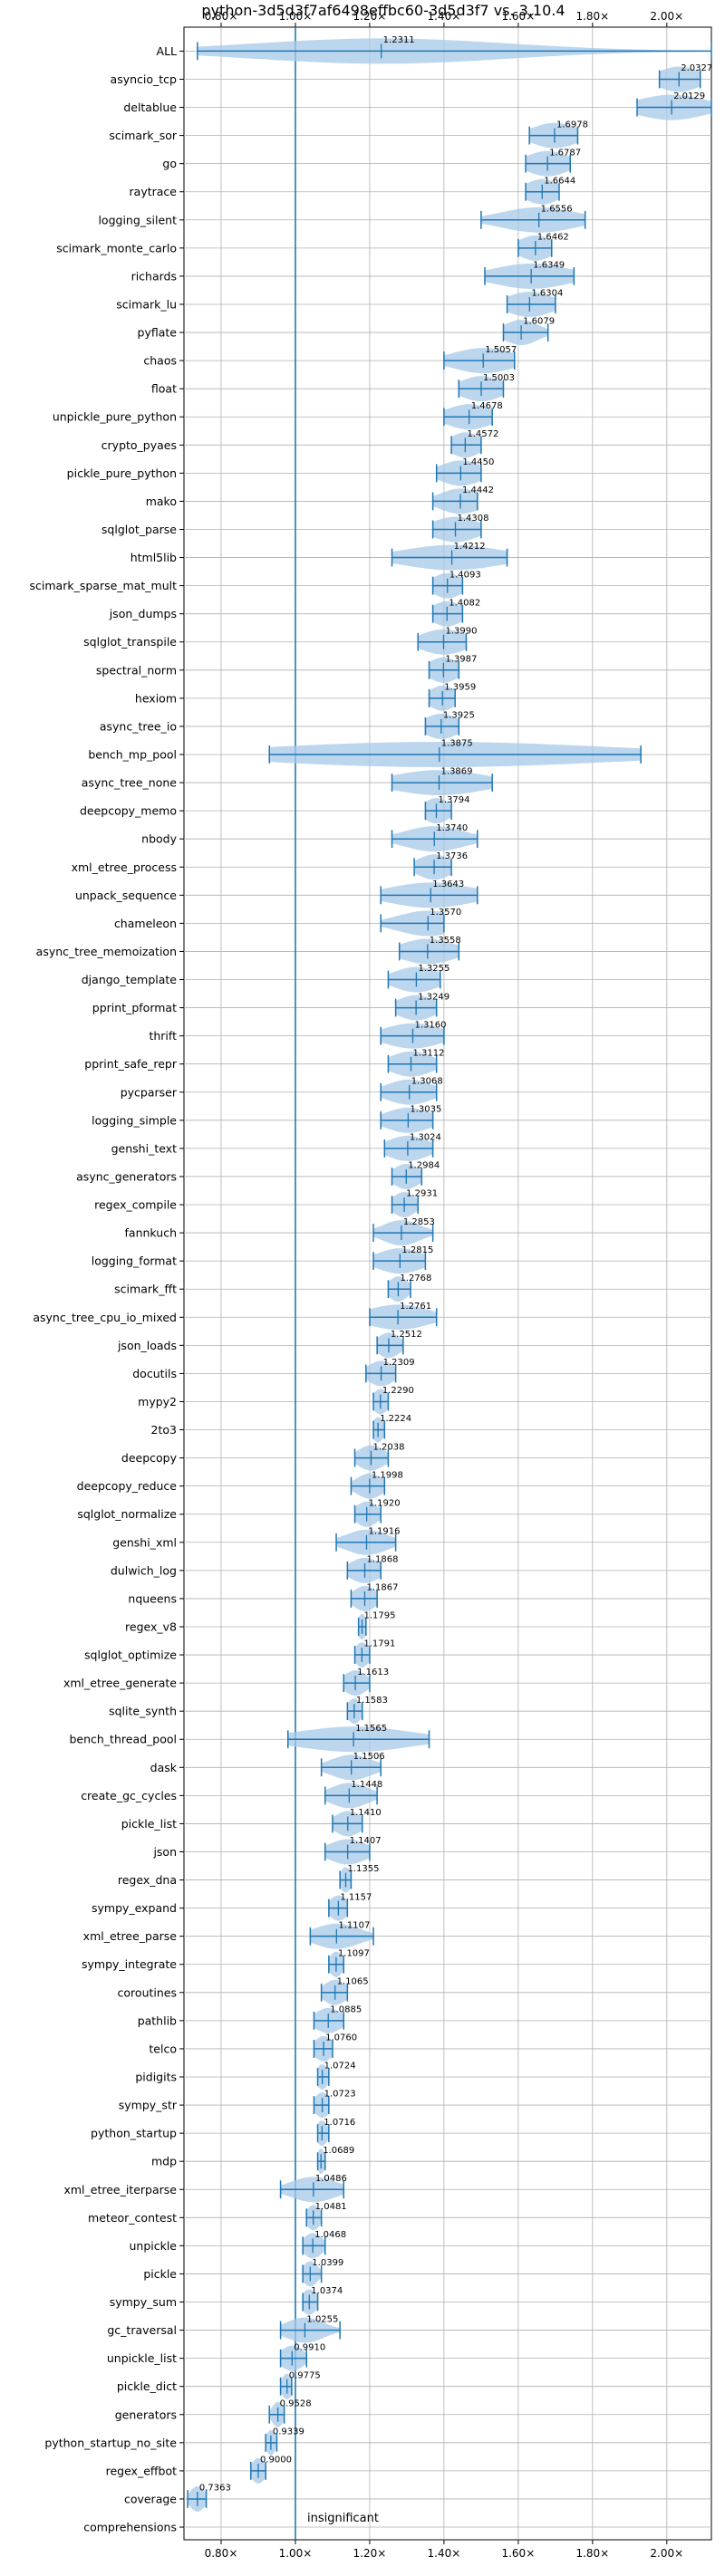 The width and height of the screenshot is (725, 2576). Describe the element at coordinates (156, 698) in the screenshot. I see `benchmark-label: hexiom` at that location.